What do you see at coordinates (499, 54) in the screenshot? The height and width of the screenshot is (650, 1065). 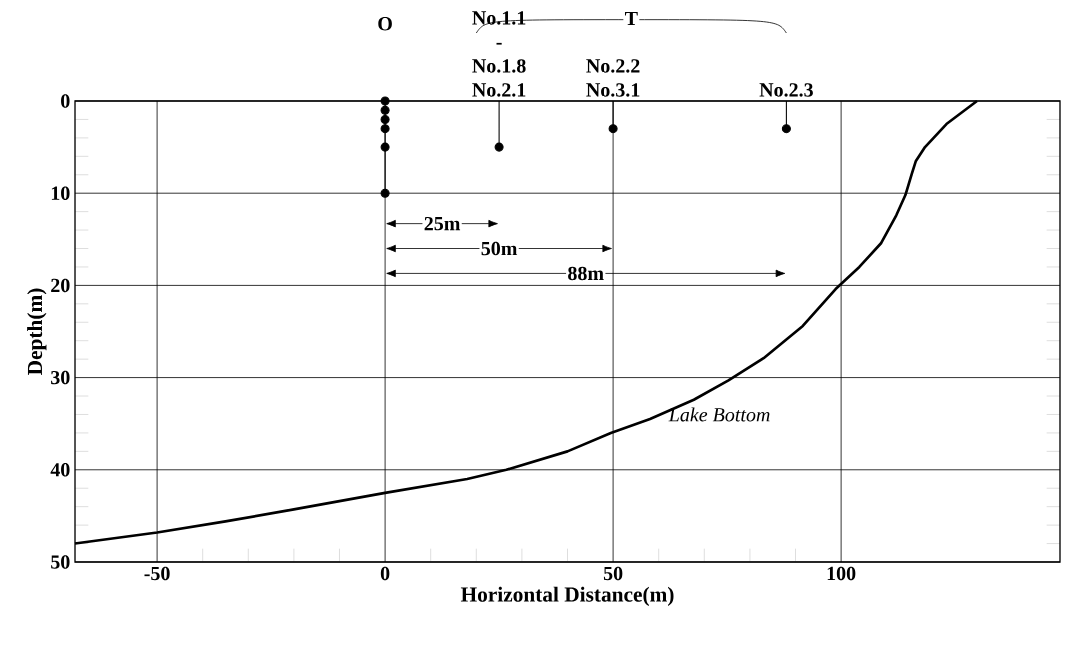 I see `text: No.1.1 - No.1.8 No.2.1` at bounding box center [499, 54].